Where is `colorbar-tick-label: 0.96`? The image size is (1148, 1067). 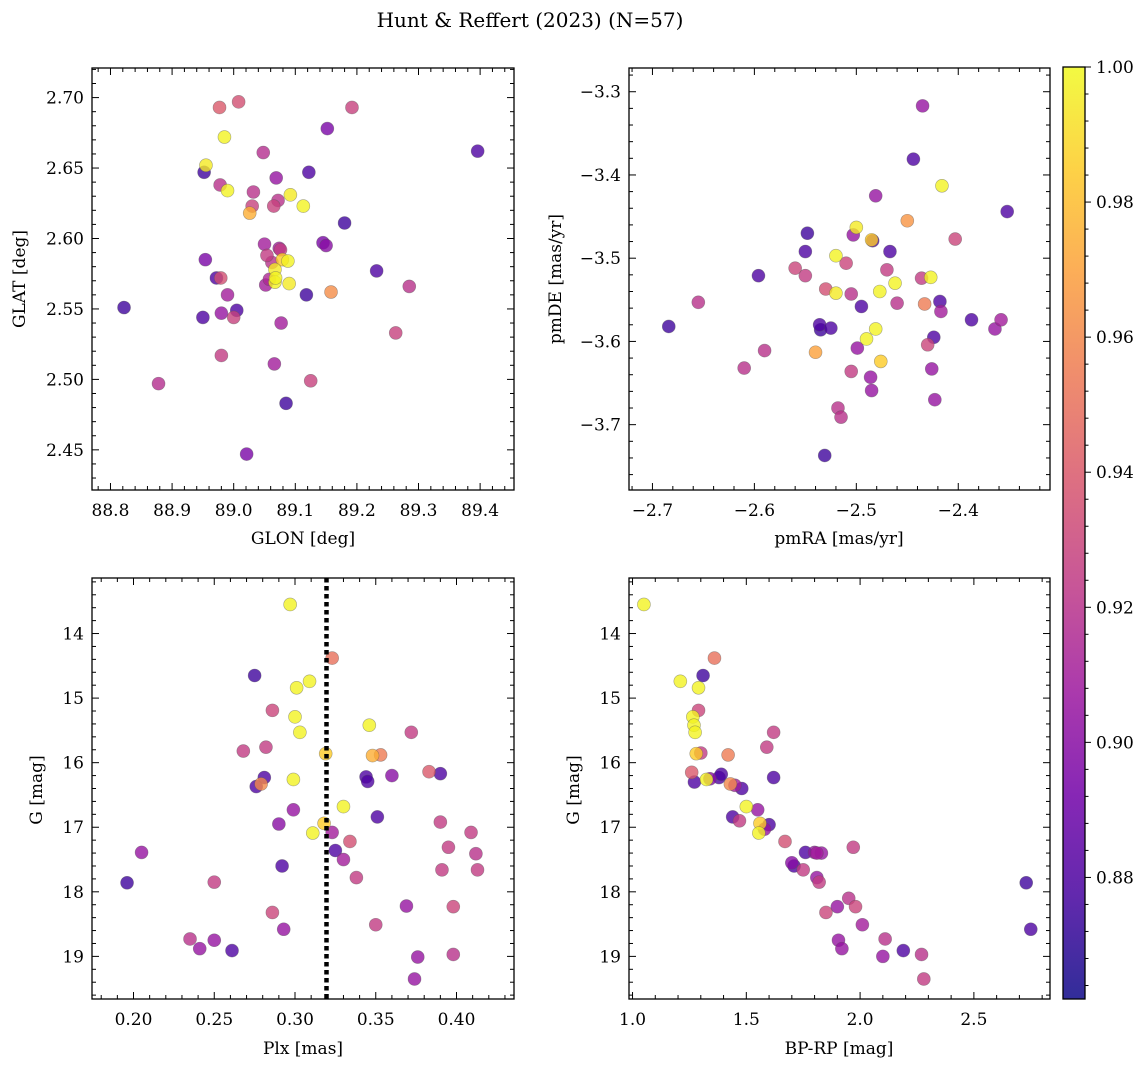 colorbar-tick-label: 0.96 is located at coordinates (1115, 338).